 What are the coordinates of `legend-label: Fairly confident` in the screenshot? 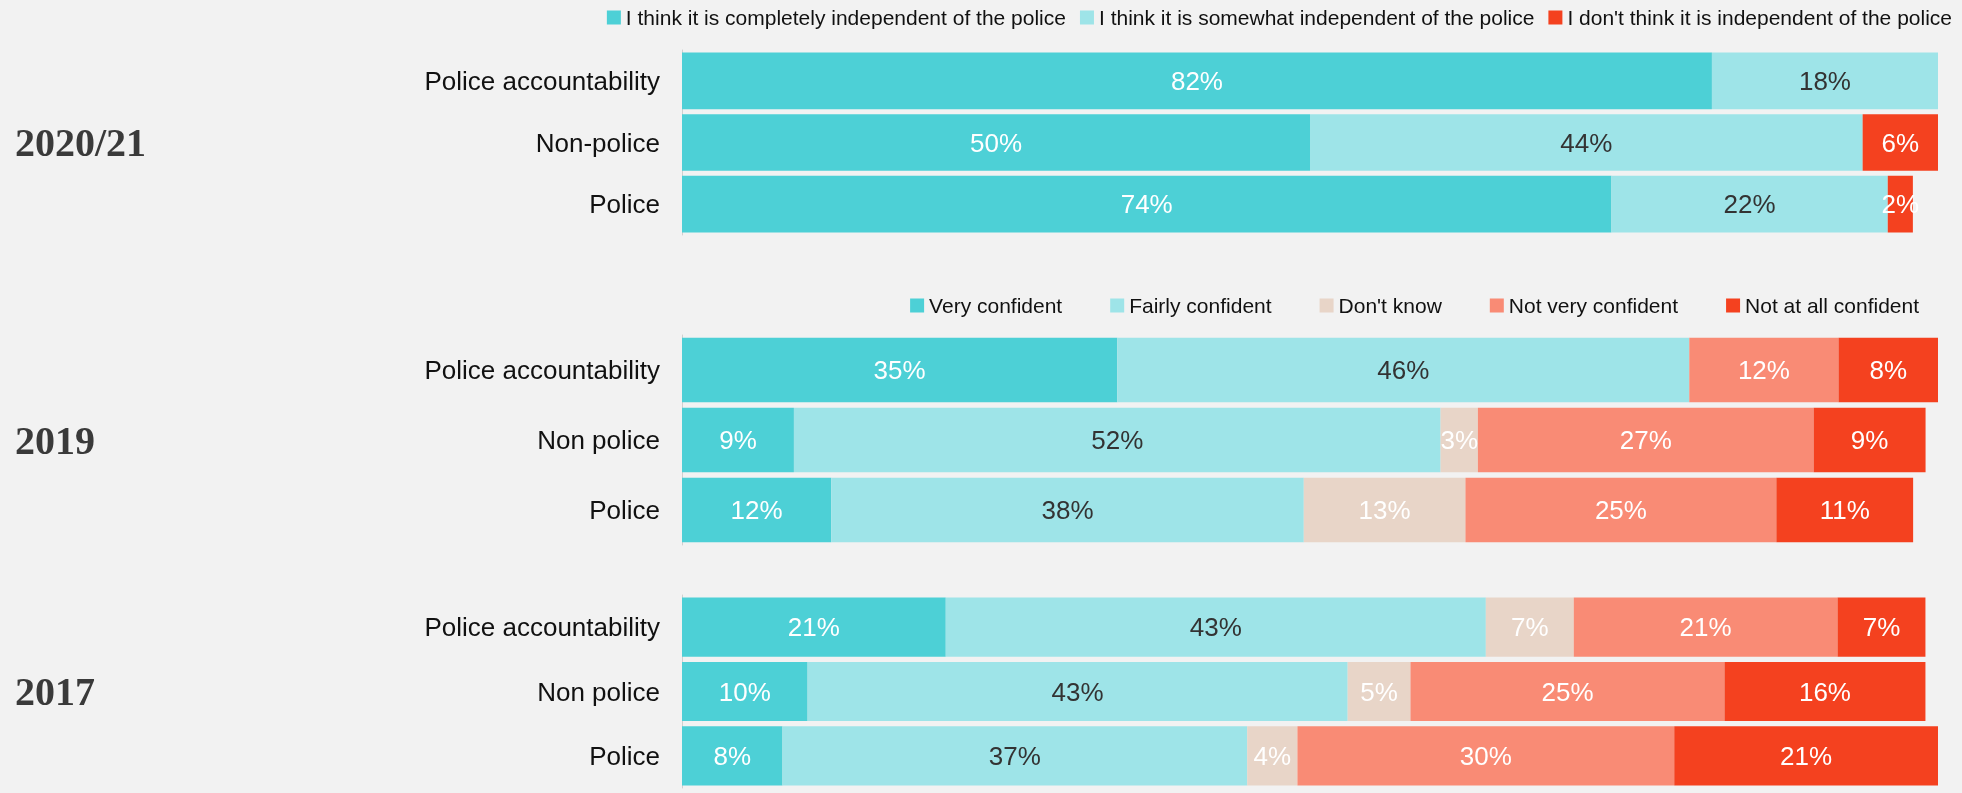 It's located at (1200, 305).